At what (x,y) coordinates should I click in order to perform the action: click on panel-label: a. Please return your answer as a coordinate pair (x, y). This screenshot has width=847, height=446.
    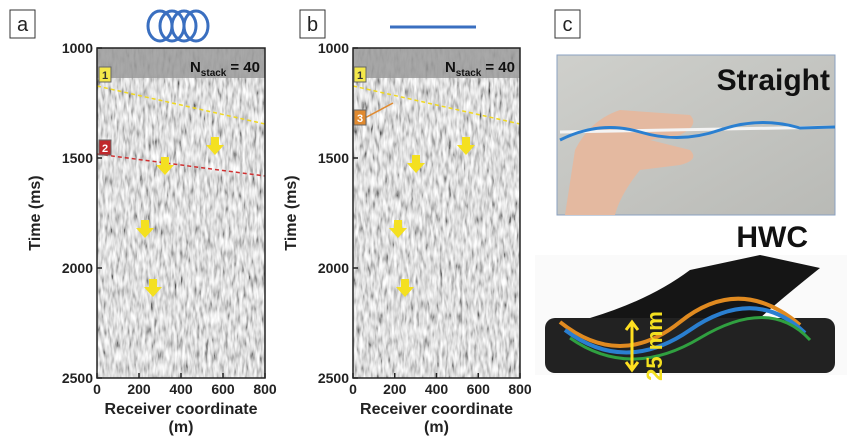
    Looking at the image, I should click on (23, 25).